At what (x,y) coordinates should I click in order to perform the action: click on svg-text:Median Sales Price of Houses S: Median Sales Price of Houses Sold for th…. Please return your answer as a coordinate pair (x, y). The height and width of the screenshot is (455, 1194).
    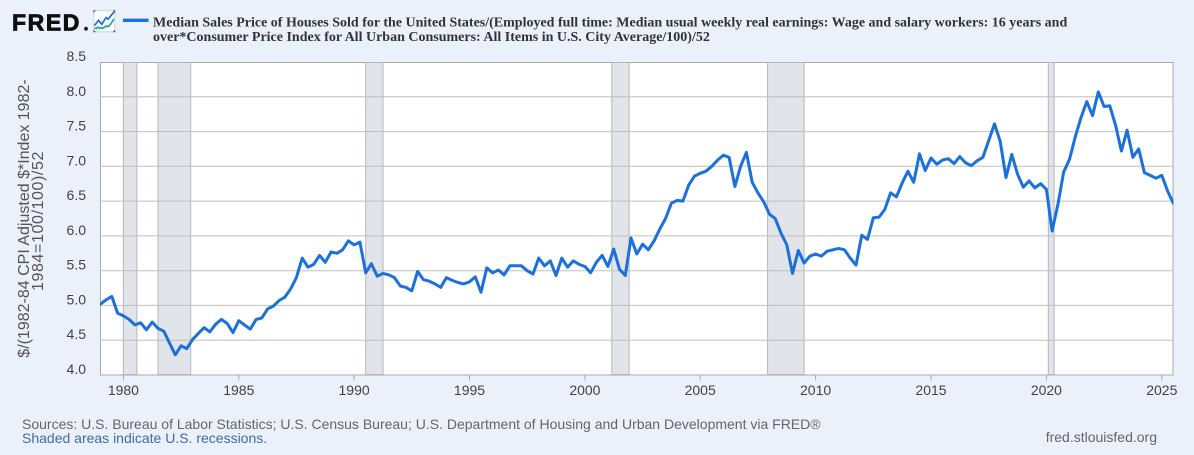
    Looking at the image, I should click on (610, 23).